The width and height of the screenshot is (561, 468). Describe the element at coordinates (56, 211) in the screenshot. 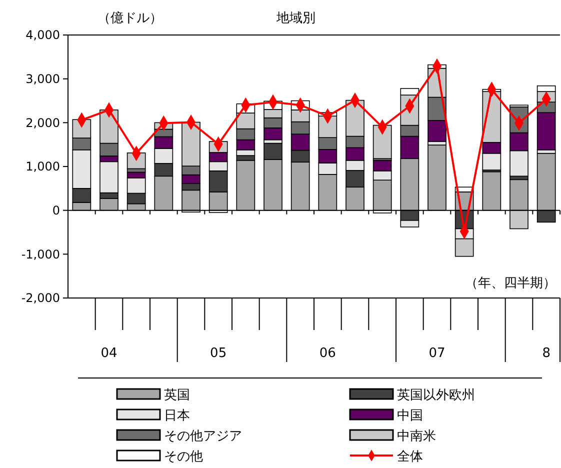

I see `y-tick-label: 0` at that location.